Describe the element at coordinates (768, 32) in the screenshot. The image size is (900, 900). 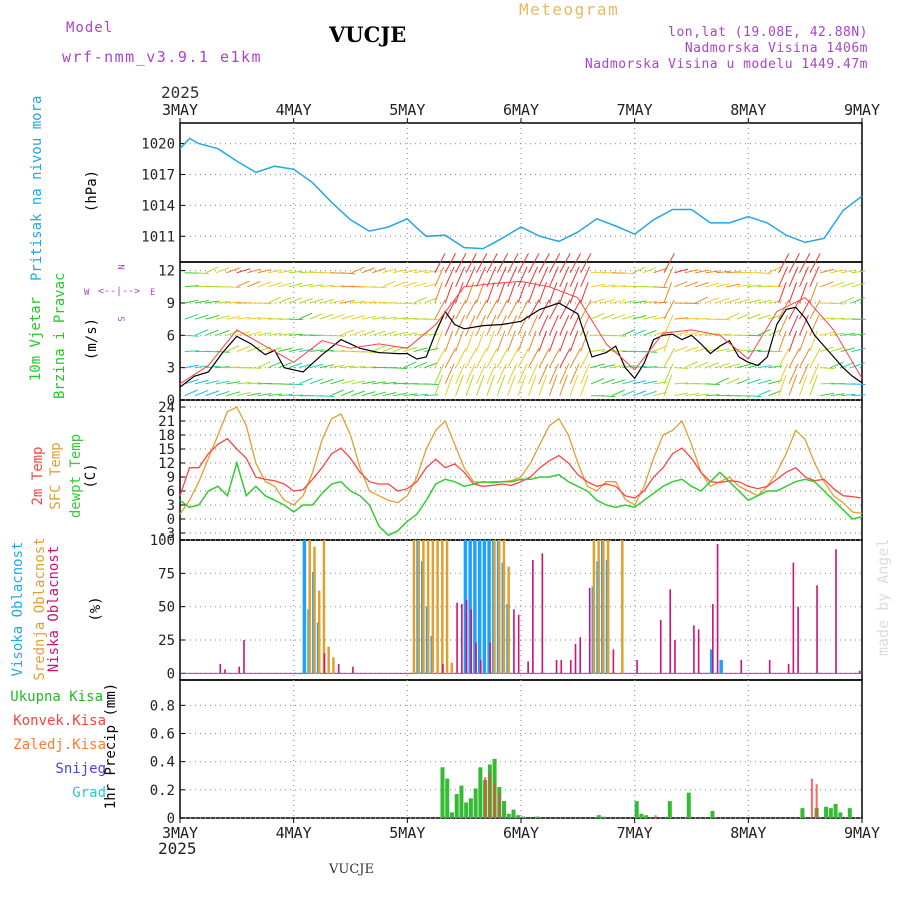
I see `lonlat-text: lon,lat (19.08E, 42.88N)` at that location.